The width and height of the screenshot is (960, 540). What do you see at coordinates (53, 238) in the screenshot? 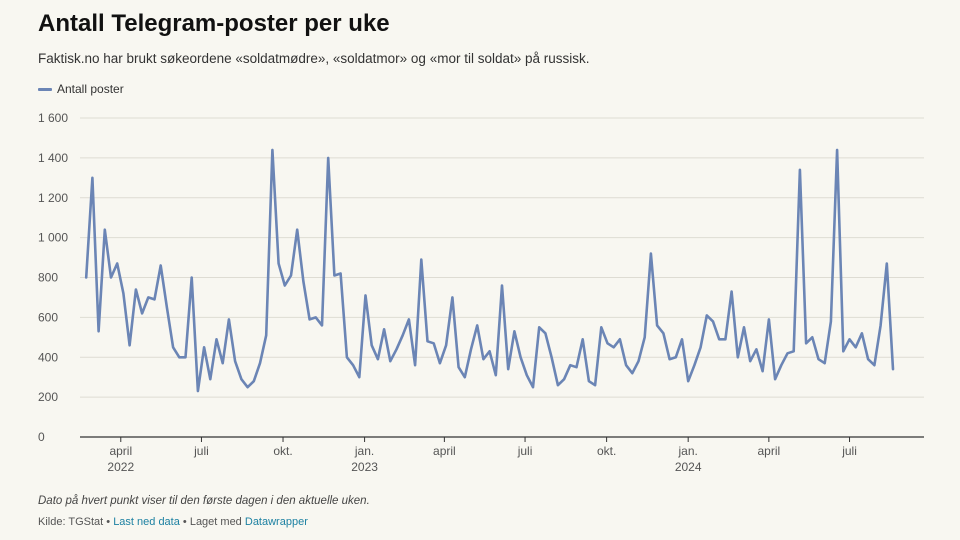
I see `y-tick-label: 1 000` at bounding box center [53, 238].